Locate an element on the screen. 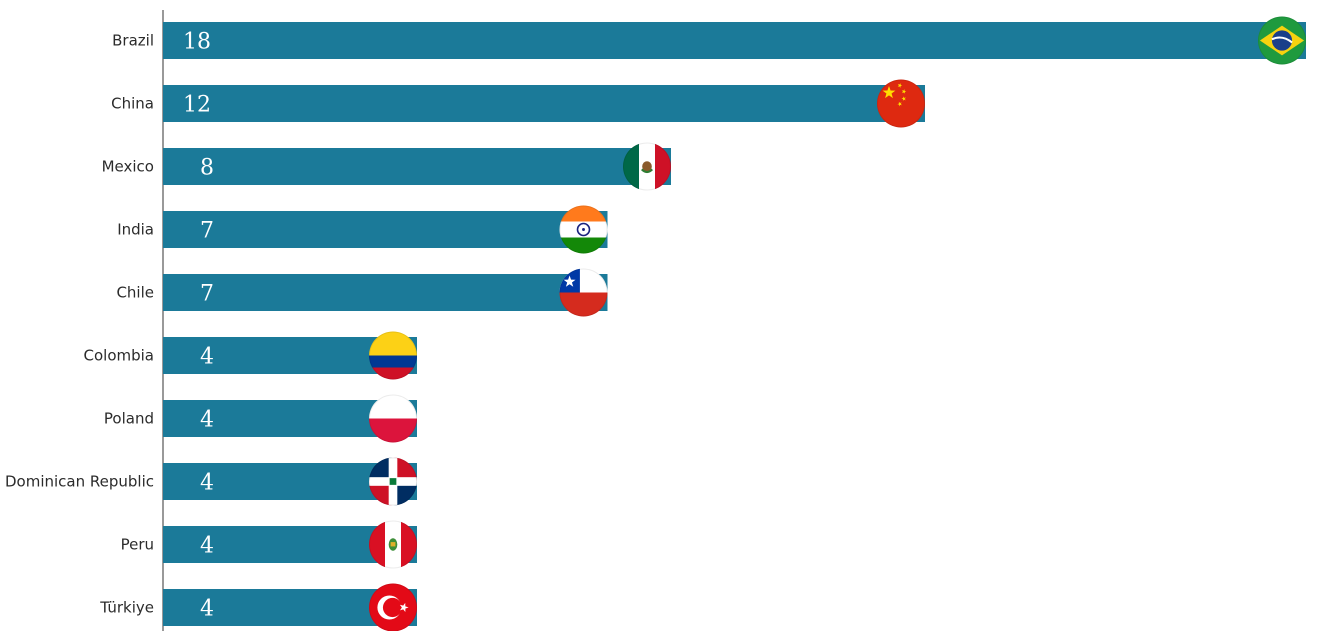  brazil-flag-icon is located at coordinates (1282, 40).